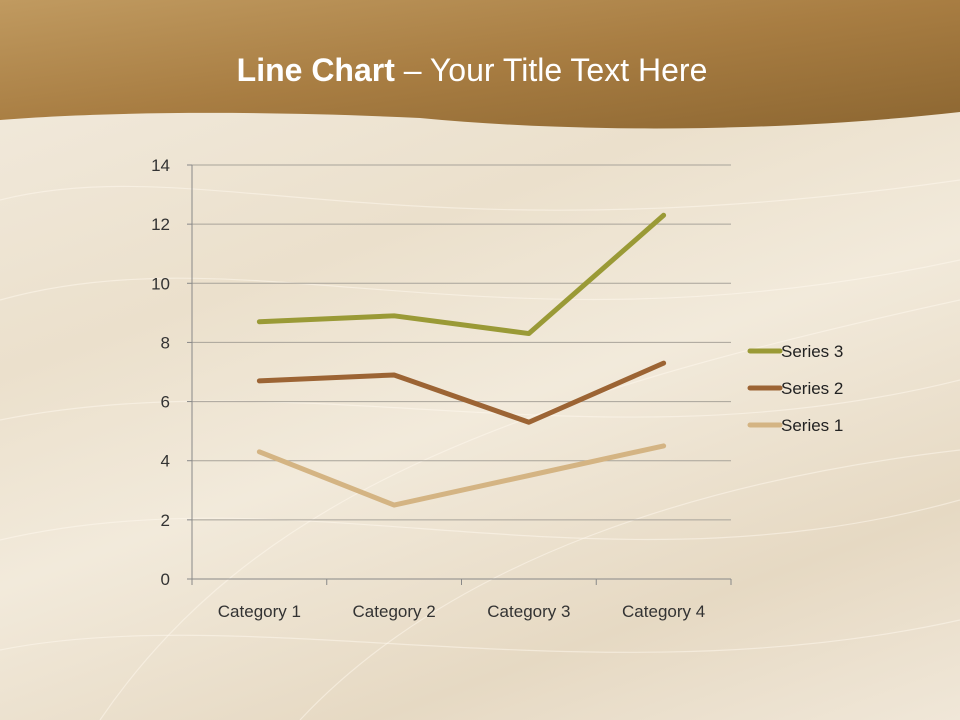  Describe the element at coordinates (165, 520) in the screenshot. I see `y-tick-label: 2` at that location.